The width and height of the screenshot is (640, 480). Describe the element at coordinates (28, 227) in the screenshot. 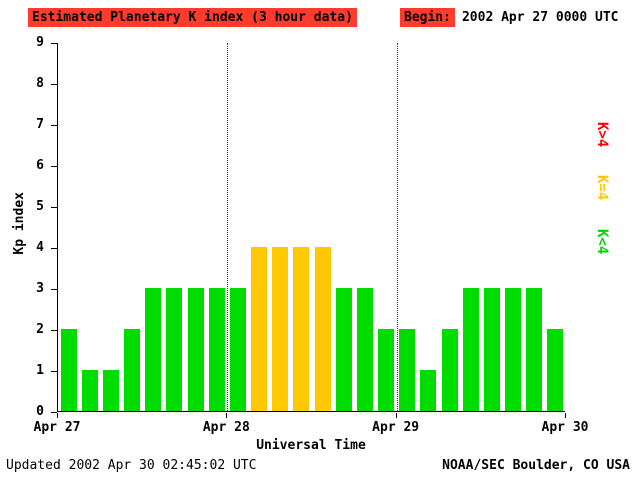

I see `y-axis-ticks: 0 1 2 3 4 5 6 7 8 9` at that location.